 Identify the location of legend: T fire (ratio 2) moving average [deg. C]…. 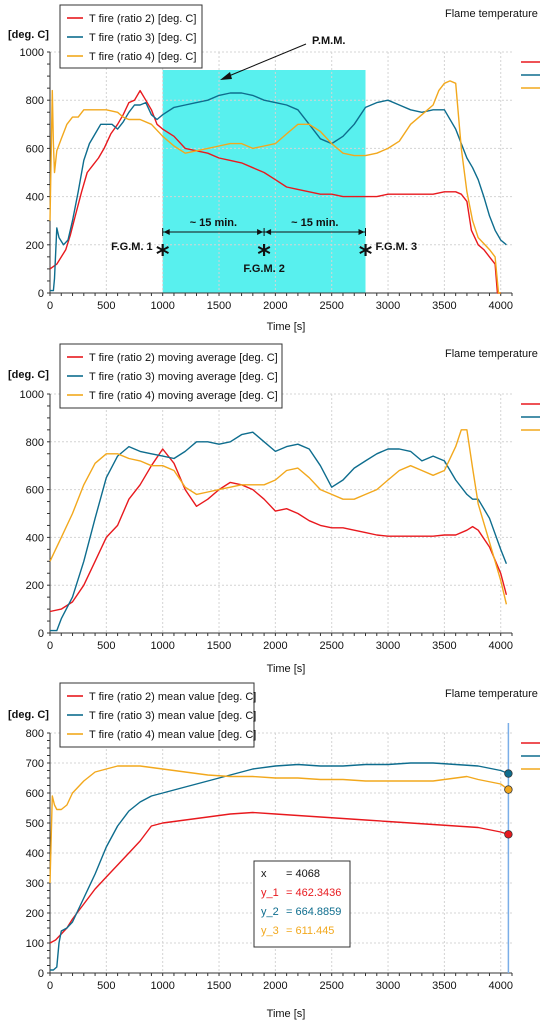
(171, 376).